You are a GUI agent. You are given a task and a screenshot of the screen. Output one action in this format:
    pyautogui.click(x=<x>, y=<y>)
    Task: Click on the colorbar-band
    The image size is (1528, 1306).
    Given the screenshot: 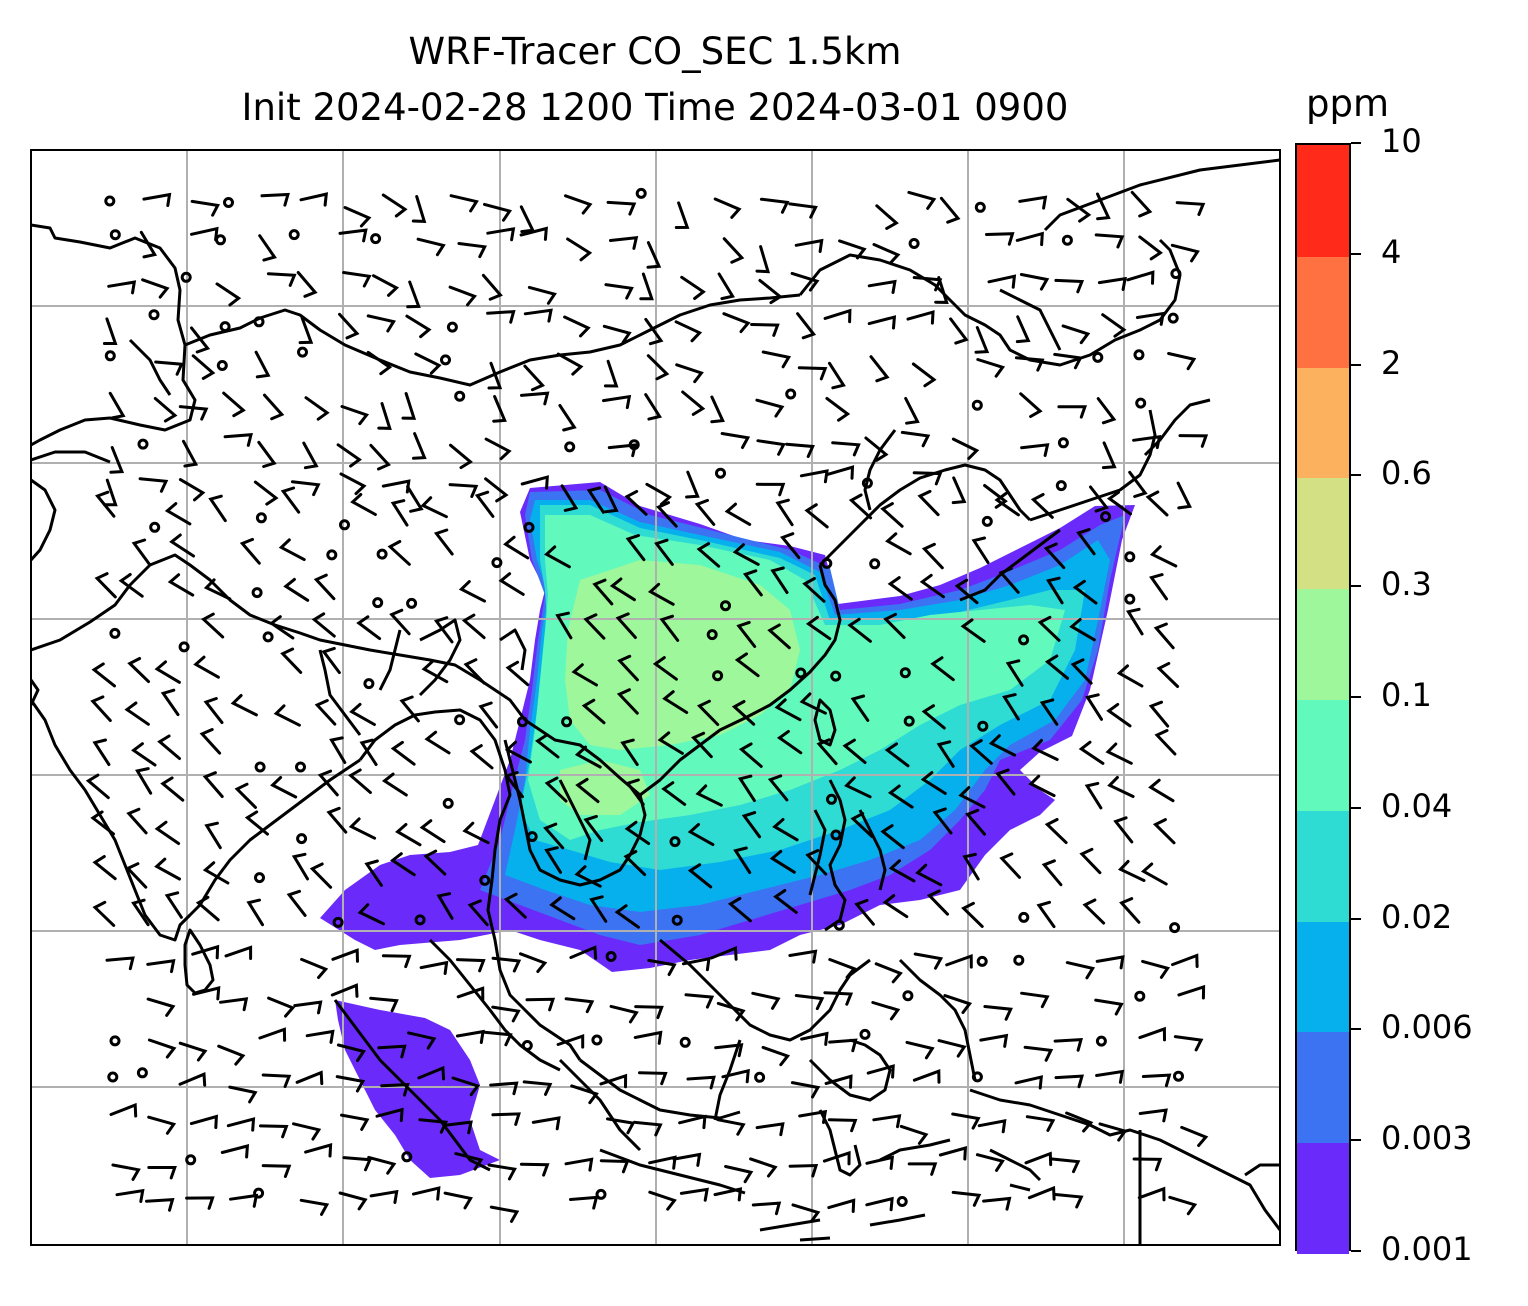 What is the action you would take?
    pyautogui.click(x=1323, y=422)
    